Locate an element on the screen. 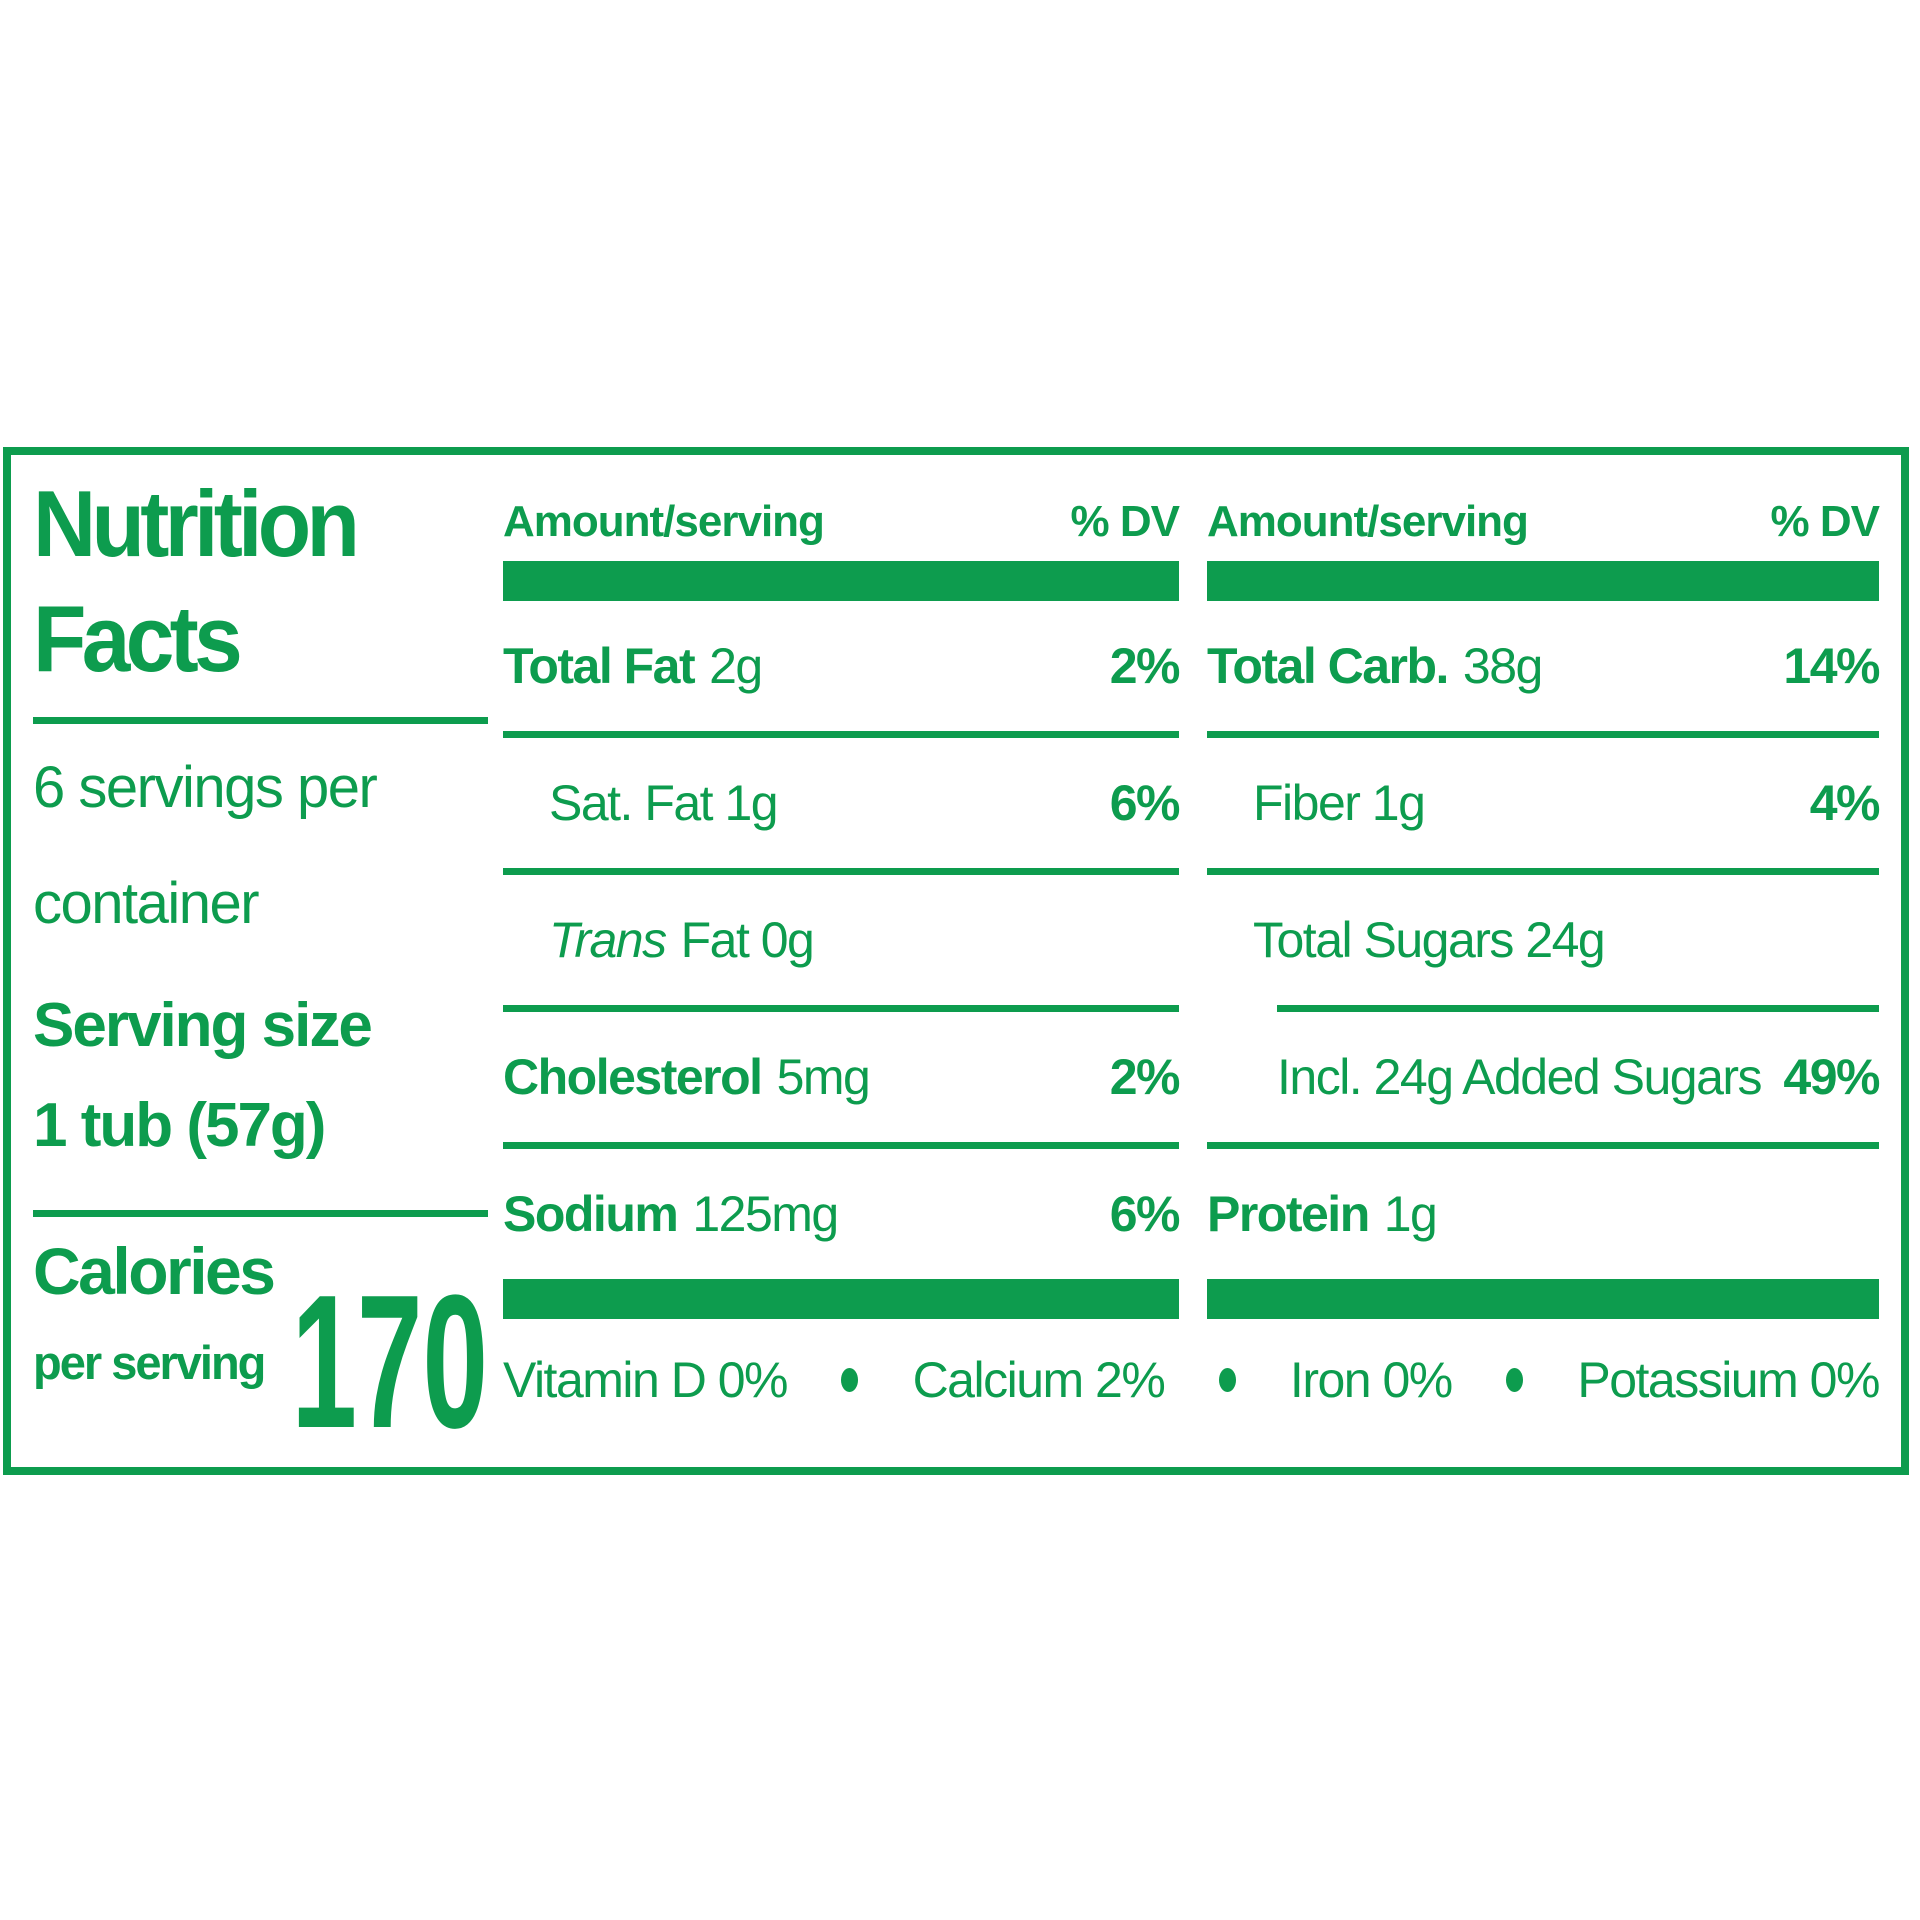  calories-section: Calories per serving 170 is located at coordinates (260, 1351).